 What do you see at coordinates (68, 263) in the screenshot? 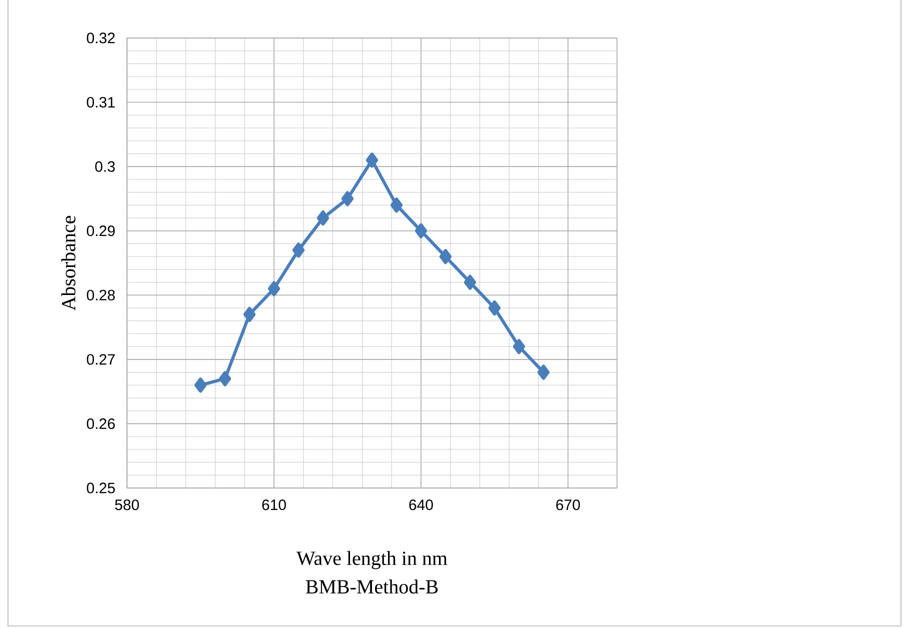
I see `y-axis-title: Absorbance` at bounding box center [68, 263].